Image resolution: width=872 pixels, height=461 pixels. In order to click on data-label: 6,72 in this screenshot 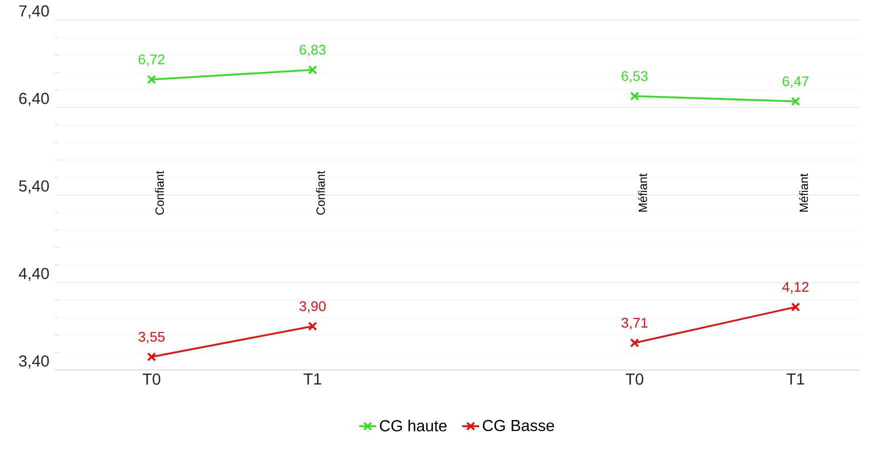, I will do `click(151, 60)`.